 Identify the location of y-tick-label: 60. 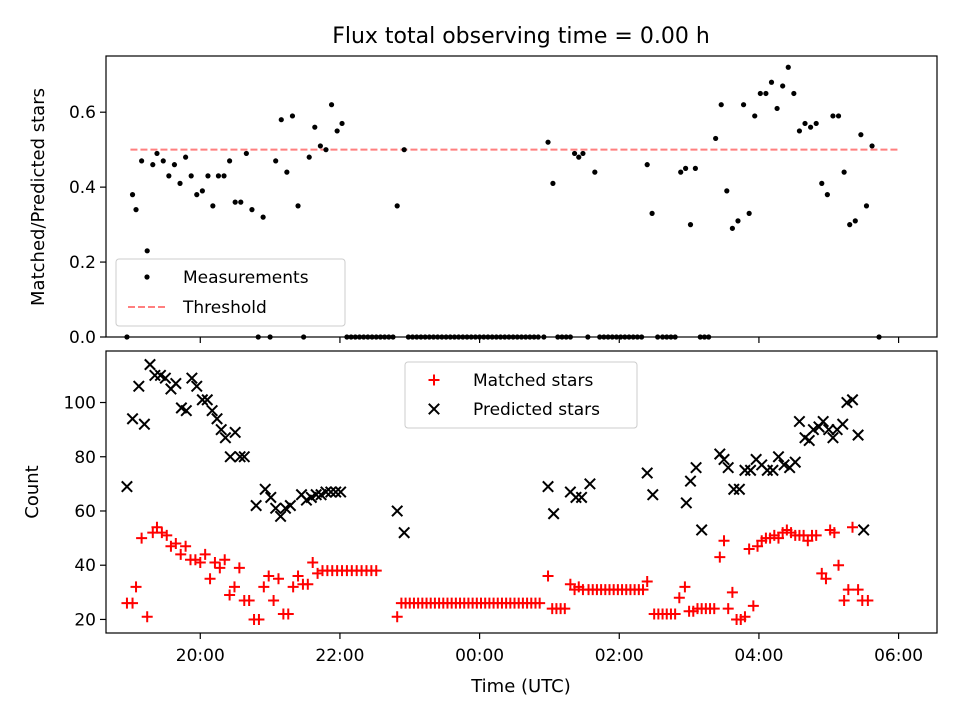
(85, 512).